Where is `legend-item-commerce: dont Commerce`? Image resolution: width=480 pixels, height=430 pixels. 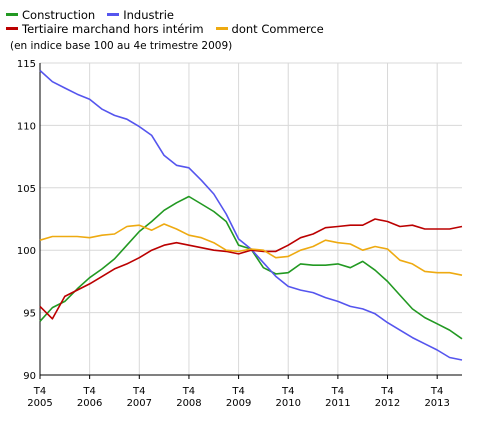 legend-item-commerce: dont Commerce is located at coordinates (269, 29).